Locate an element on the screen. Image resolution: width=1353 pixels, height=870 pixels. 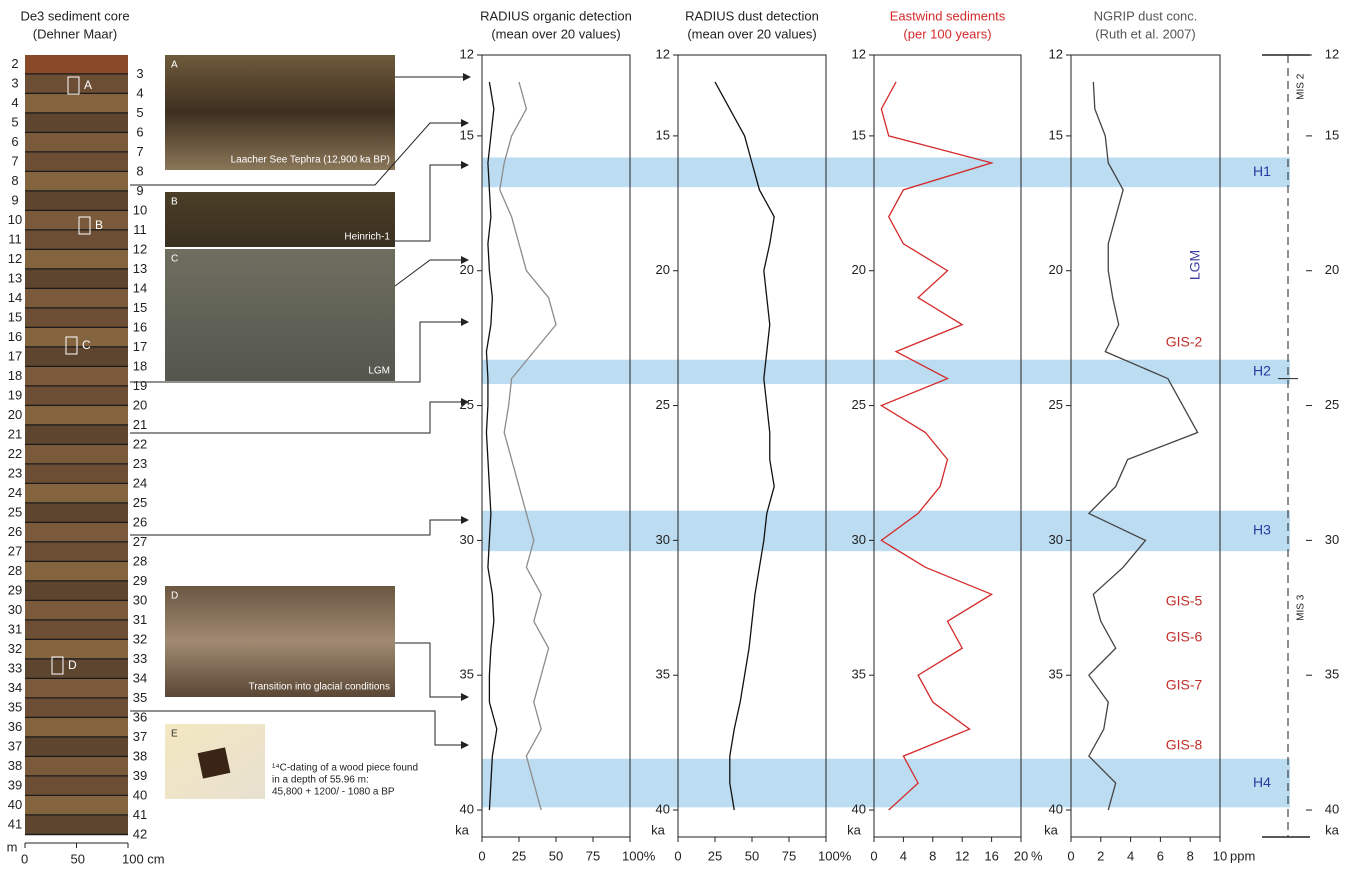
depth-label: 41 is located at coordinates (140, 814).